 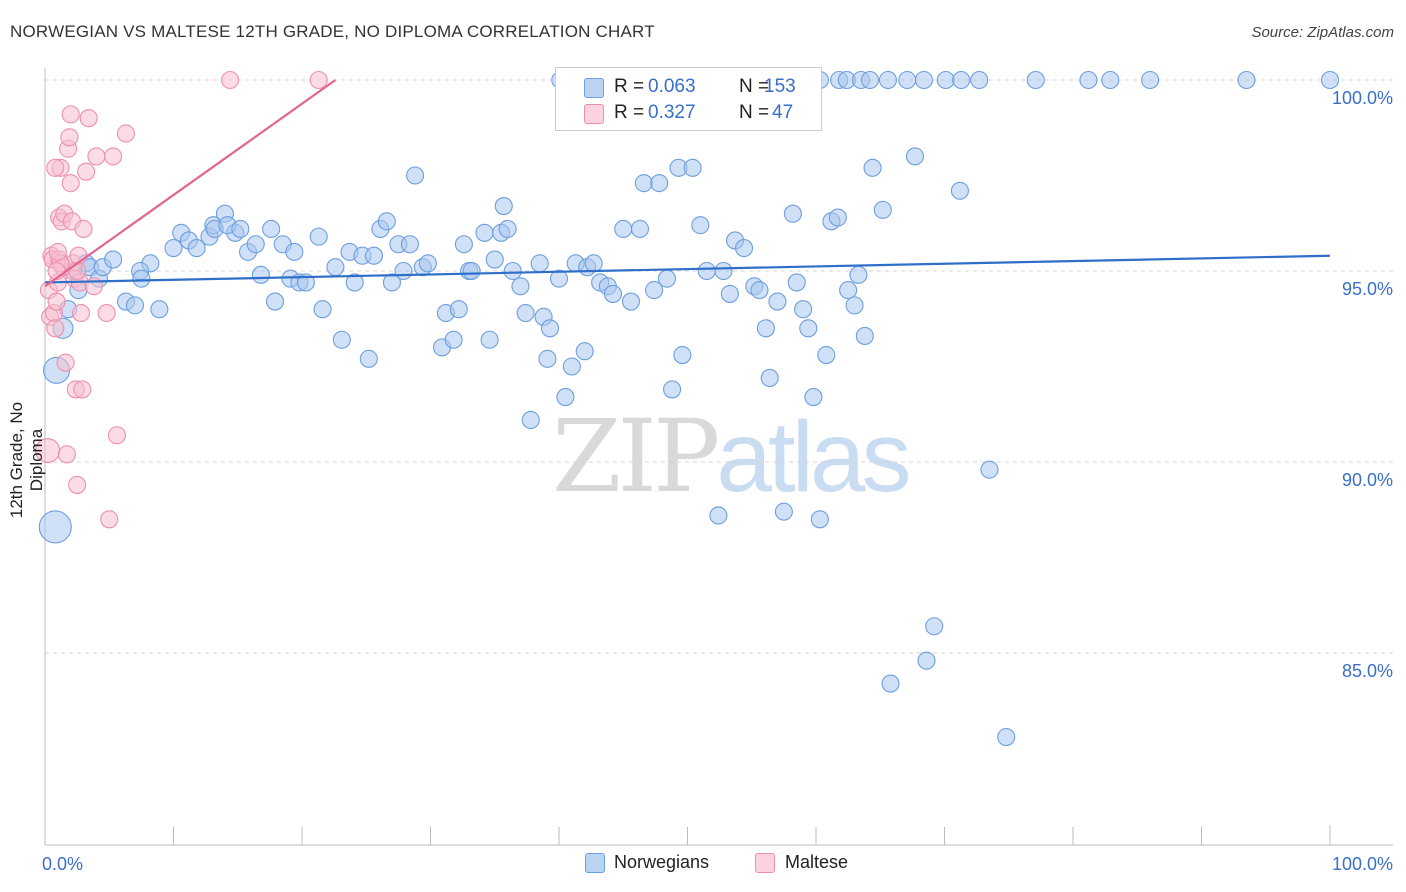 What do you see at coordinates (594, 88) in the screenshot?
I see `norwegians-swatch` at bounding box center [594, 88].